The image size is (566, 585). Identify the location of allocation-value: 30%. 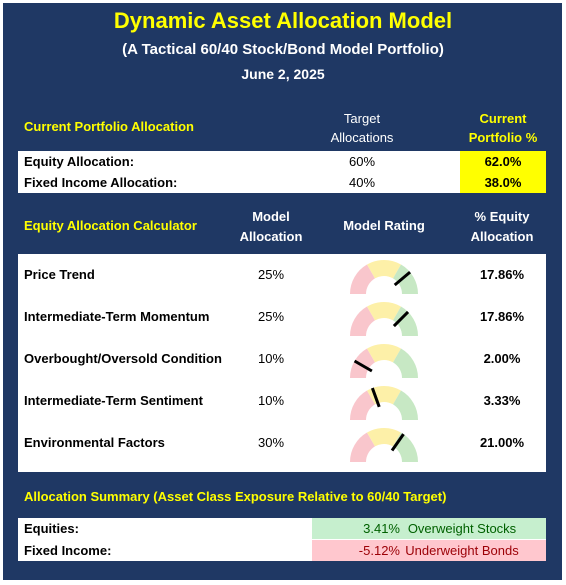
(271, 442).